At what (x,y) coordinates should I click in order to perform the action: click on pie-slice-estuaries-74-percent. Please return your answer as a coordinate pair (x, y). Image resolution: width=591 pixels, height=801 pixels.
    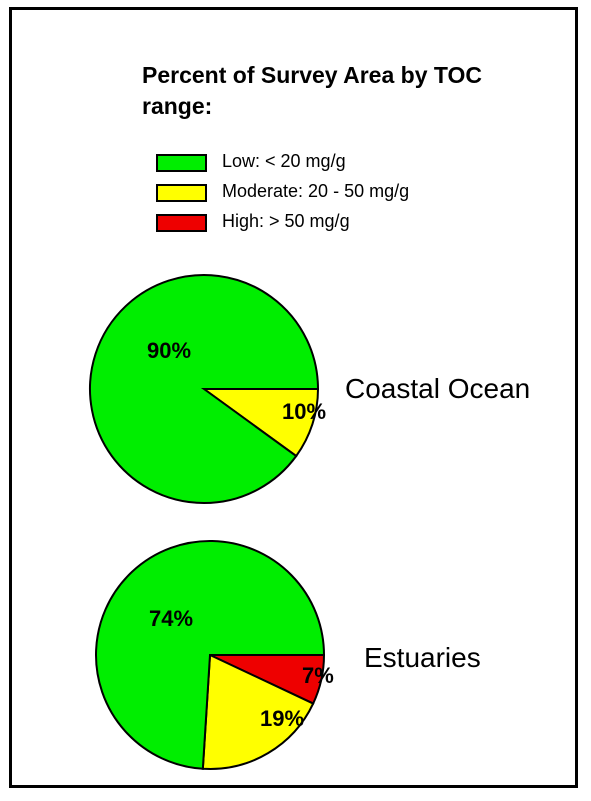
    Looking at the image, I should click on (210, 655).